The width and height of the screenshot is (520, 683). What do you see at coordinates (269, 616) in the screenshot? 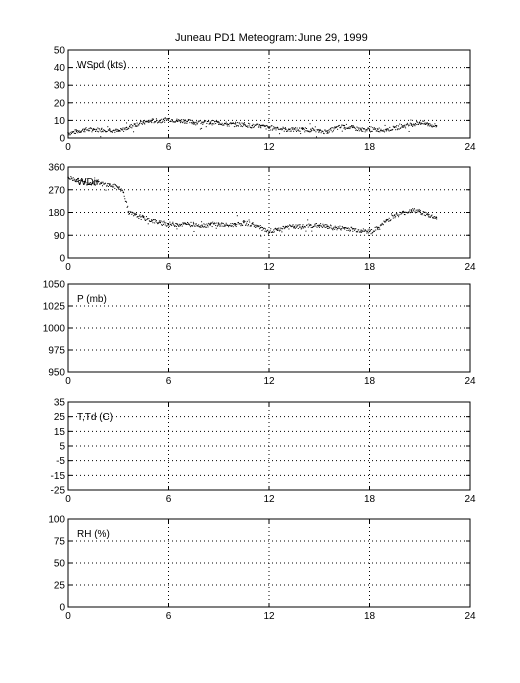
I see `x-tick-label: 12` at bounding box center [269, 616].